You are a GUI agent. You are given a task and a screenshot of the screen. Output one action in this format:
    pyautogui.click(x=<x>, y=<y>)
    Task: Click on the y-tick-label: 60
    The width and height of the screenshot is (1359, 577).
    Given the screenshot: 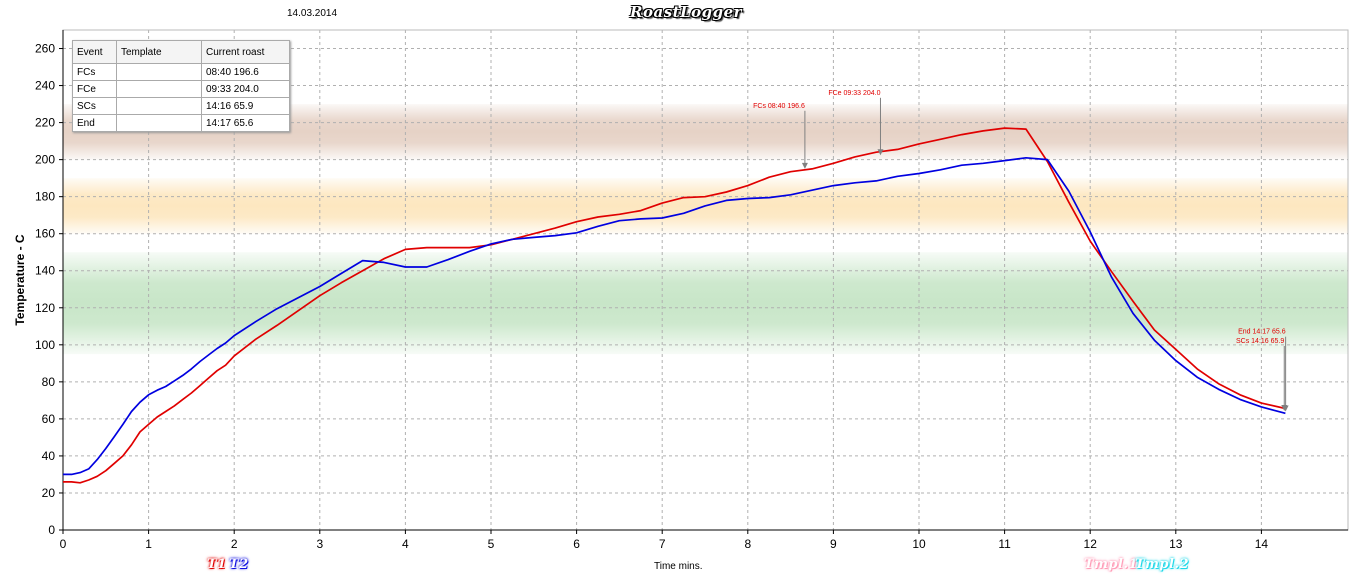 What is the action you would take?
    pyautogui.click(x=49, y=419)
    